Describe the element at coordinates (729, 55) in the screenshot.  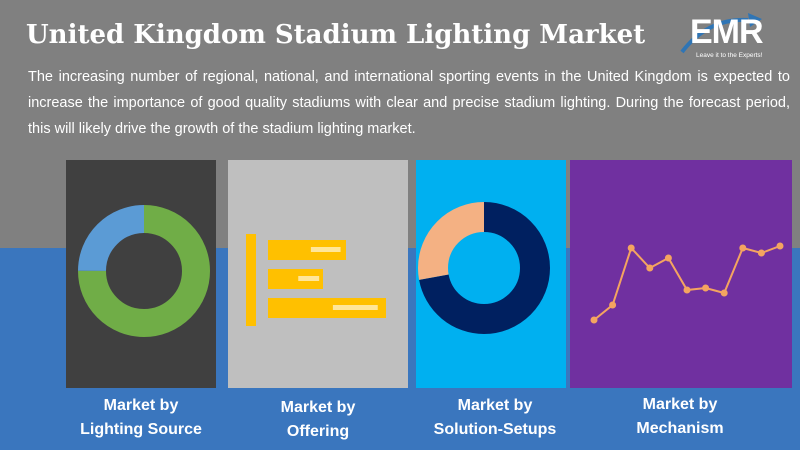
I see `logo-tagline: Leave it to the Experts!` at that location.